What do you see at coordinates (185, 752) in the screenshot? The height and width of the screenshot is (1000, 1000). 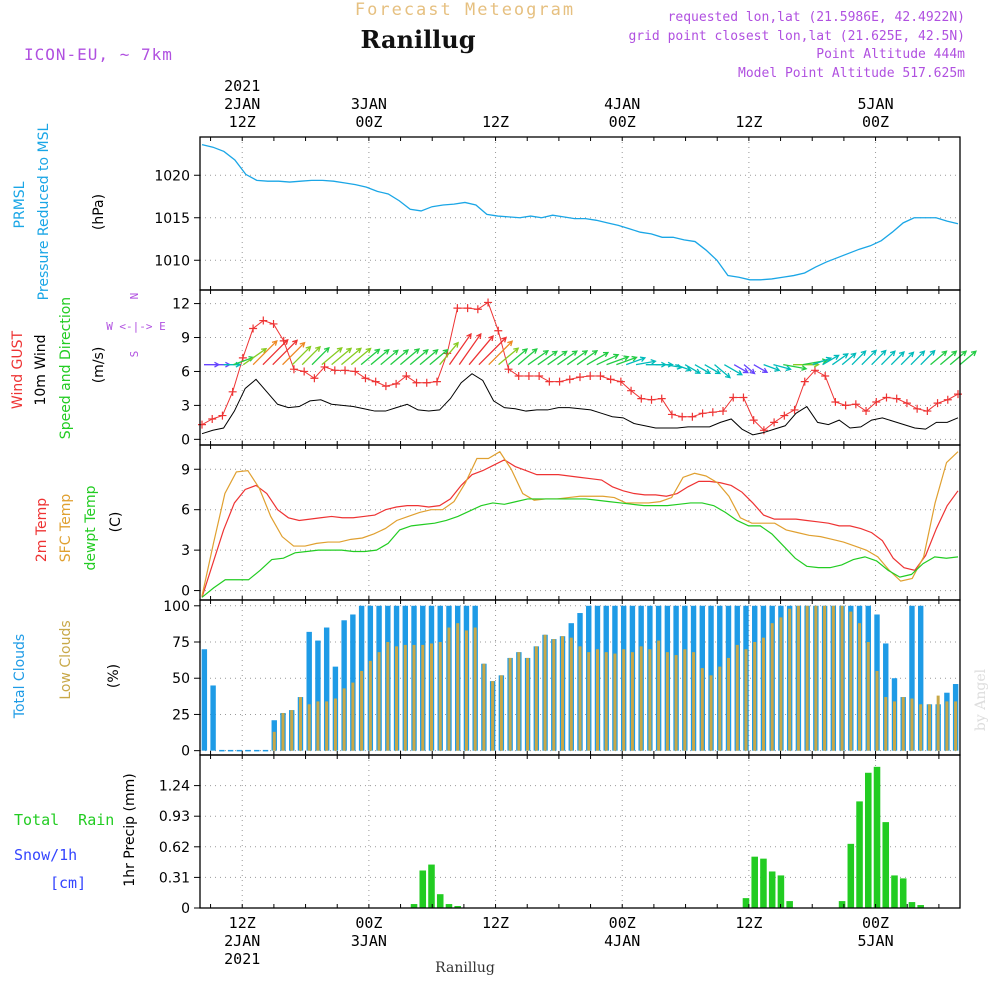 I see `y-tick-label: 0` at bounding box center [185, 752].